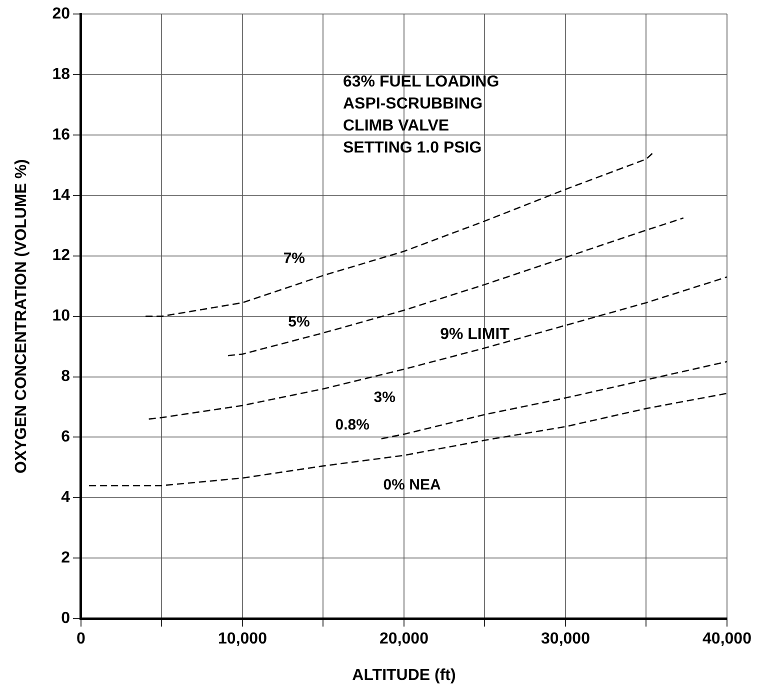  I want to click on annotation: CLIMB VALVE, so click(396, 125).